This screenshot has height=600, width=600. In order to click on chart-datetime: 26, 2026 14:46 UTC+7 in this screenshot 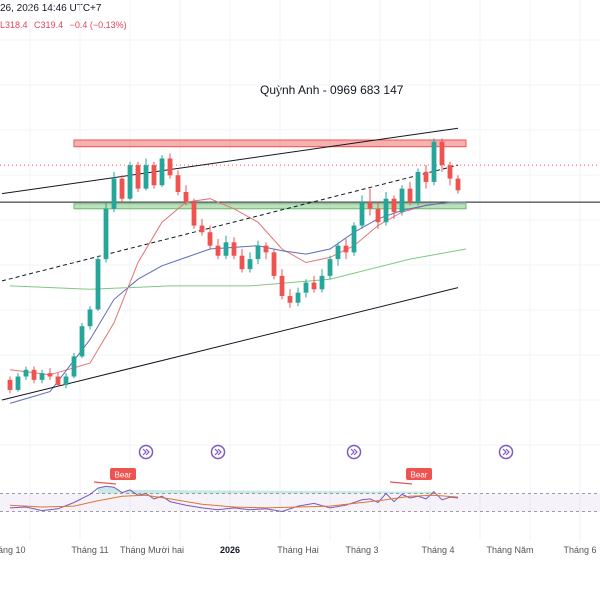, I will do `click(51, 8)`.